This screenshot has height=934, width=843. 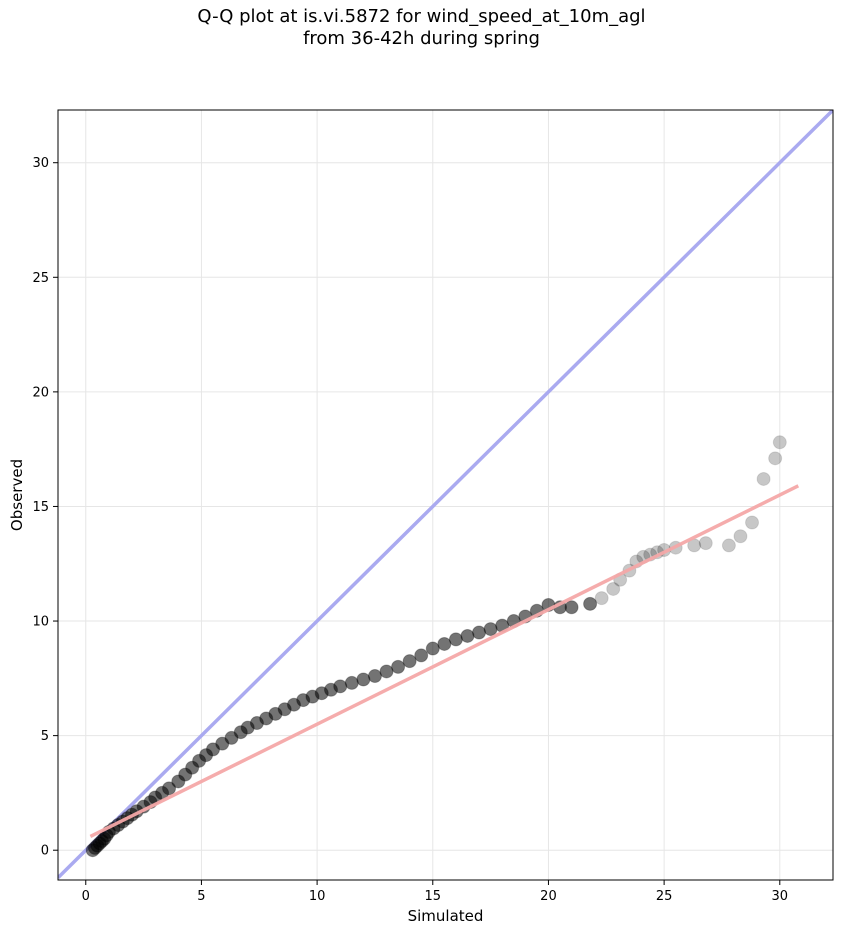 I want to click on x-tick-label: 10, so click(x=317, y=896).